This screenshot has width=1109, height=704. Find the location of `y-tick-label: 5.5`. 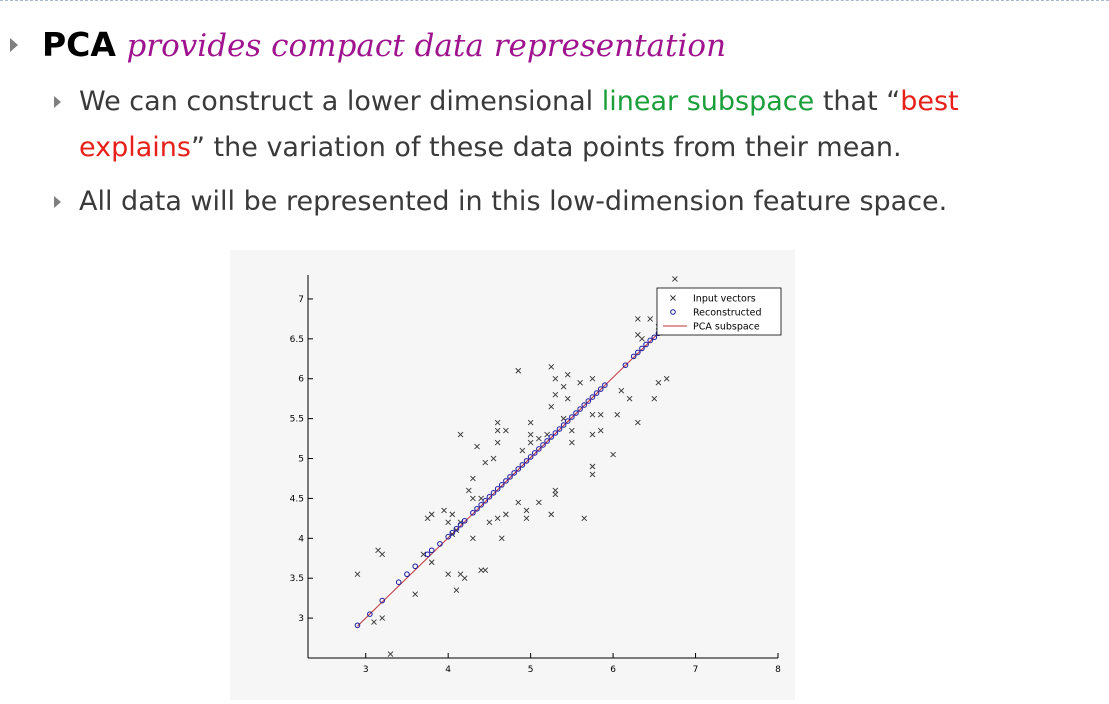

y-tick-label: 5.5 is located at coordinates (297, 420).